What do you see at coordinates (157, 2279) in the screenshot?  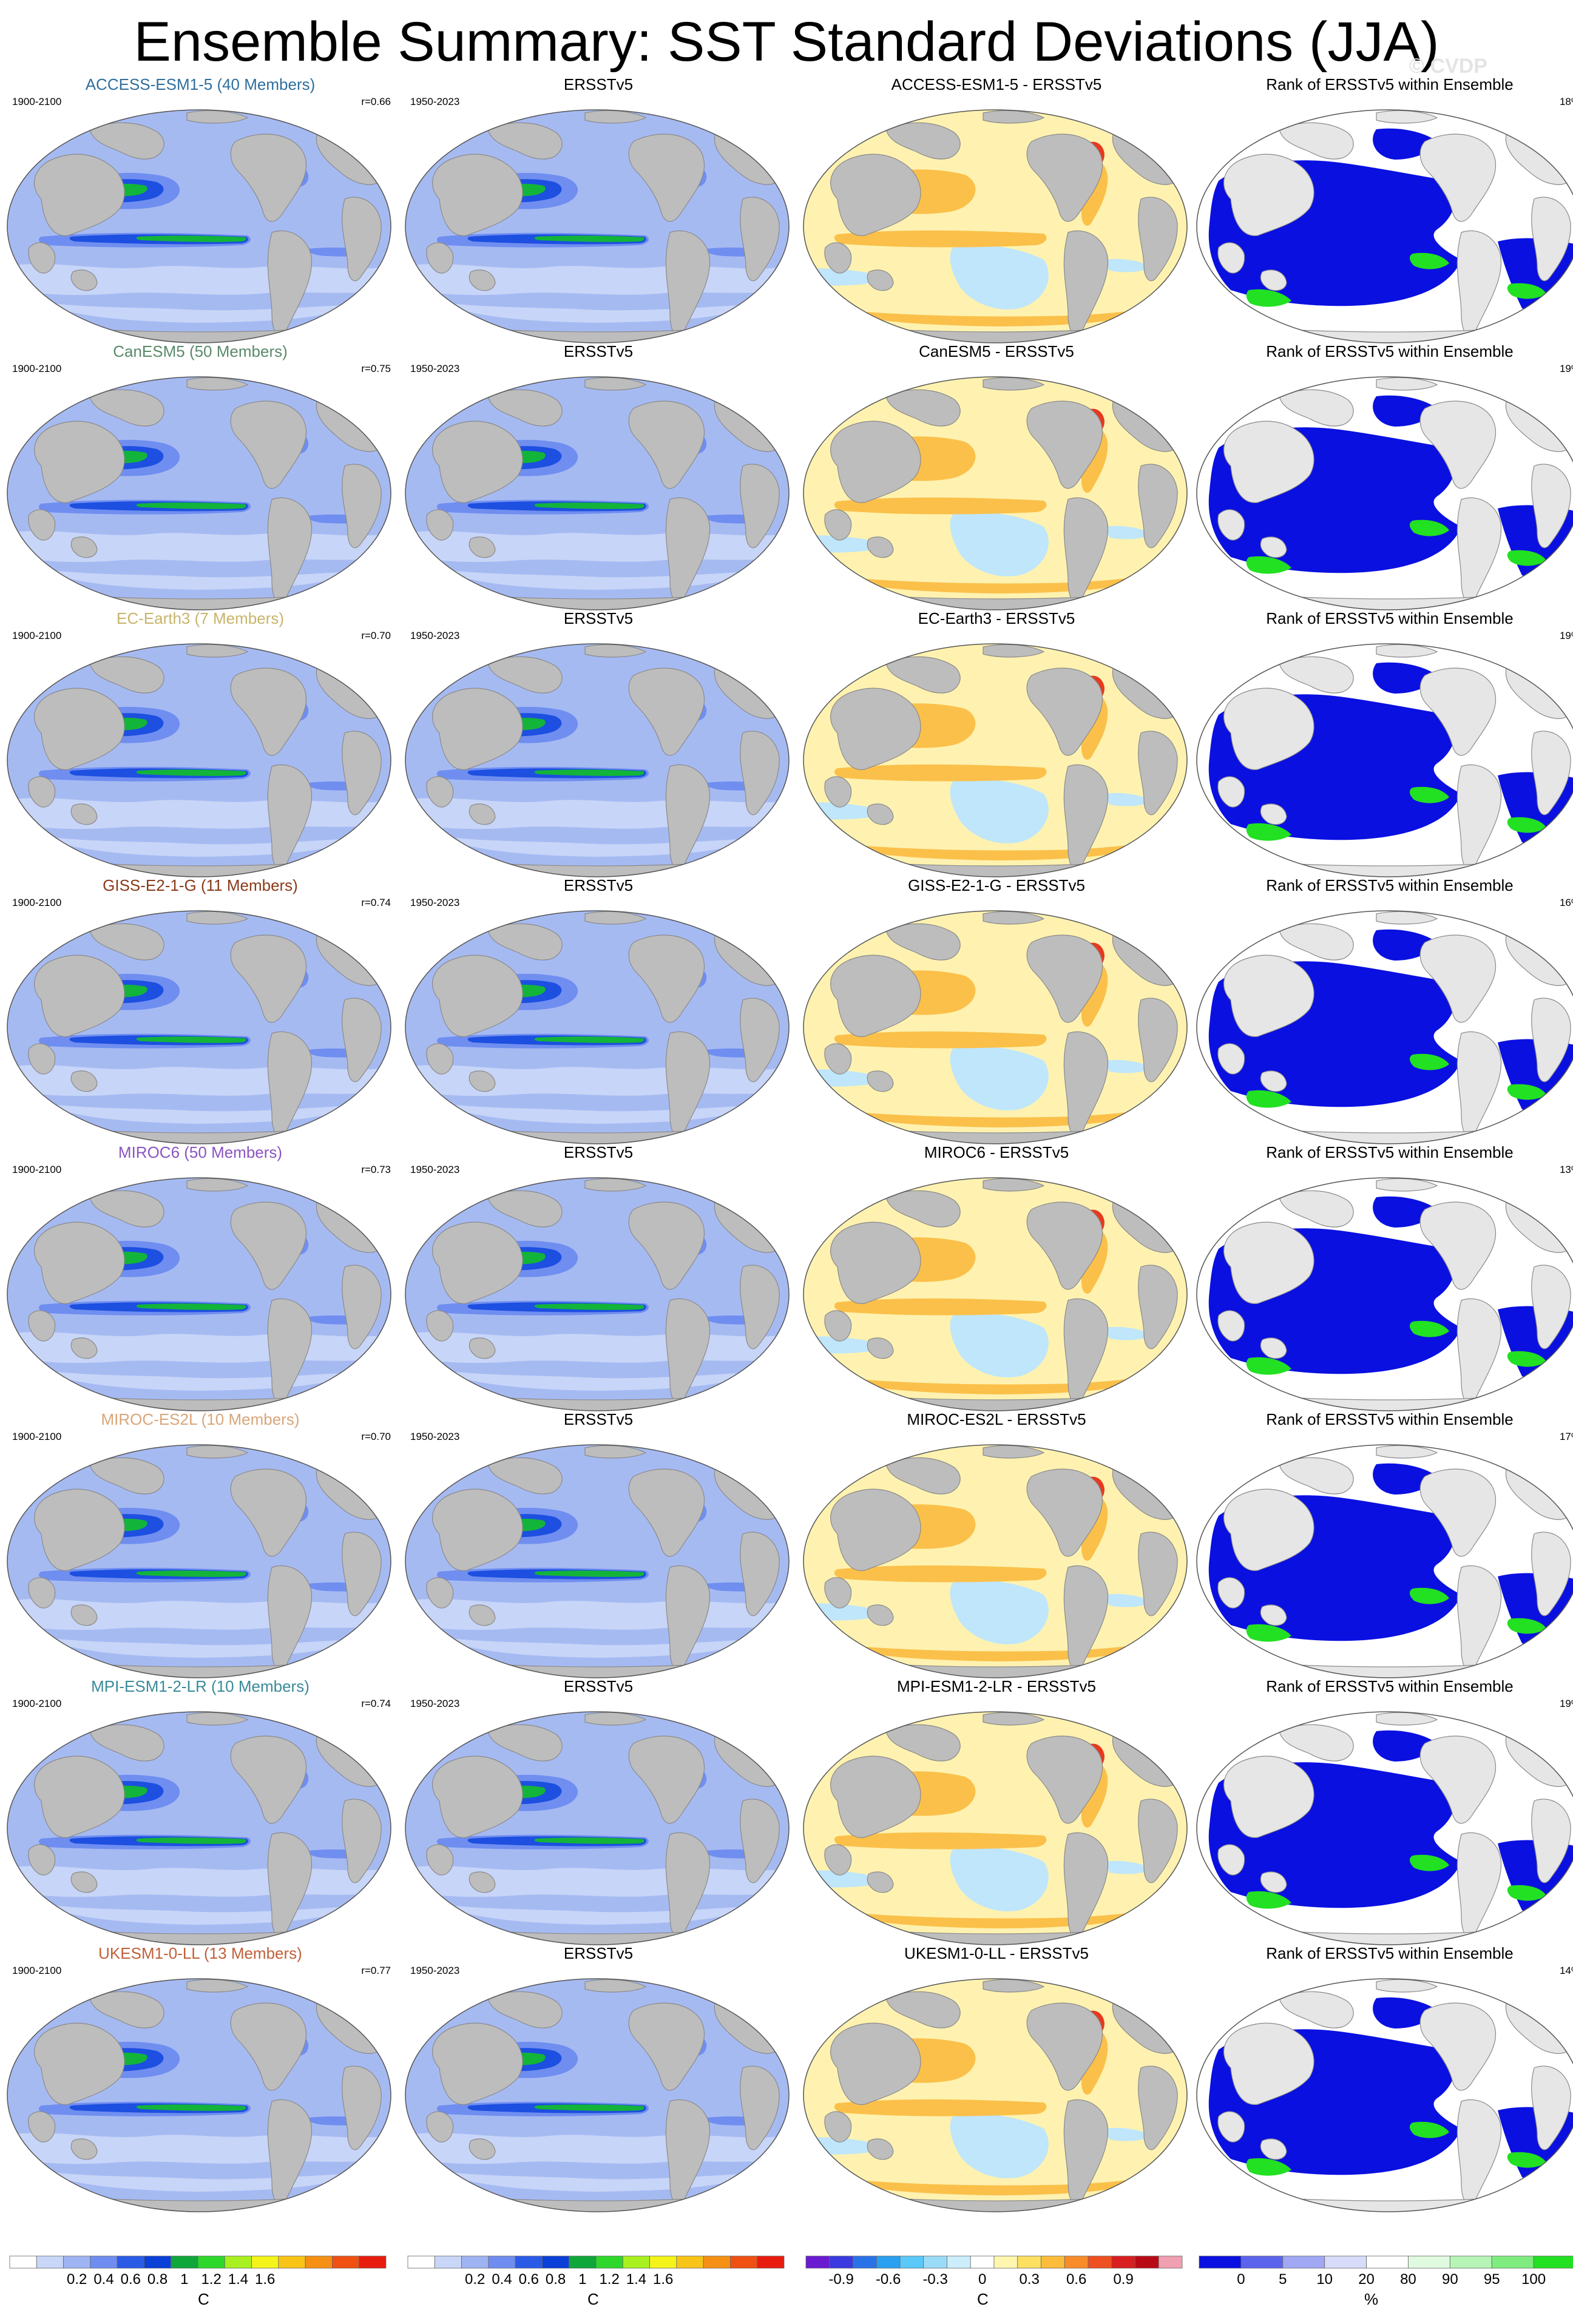 I see `colorbar-tick-label: 0.8` at bounding box center [157, 2279].